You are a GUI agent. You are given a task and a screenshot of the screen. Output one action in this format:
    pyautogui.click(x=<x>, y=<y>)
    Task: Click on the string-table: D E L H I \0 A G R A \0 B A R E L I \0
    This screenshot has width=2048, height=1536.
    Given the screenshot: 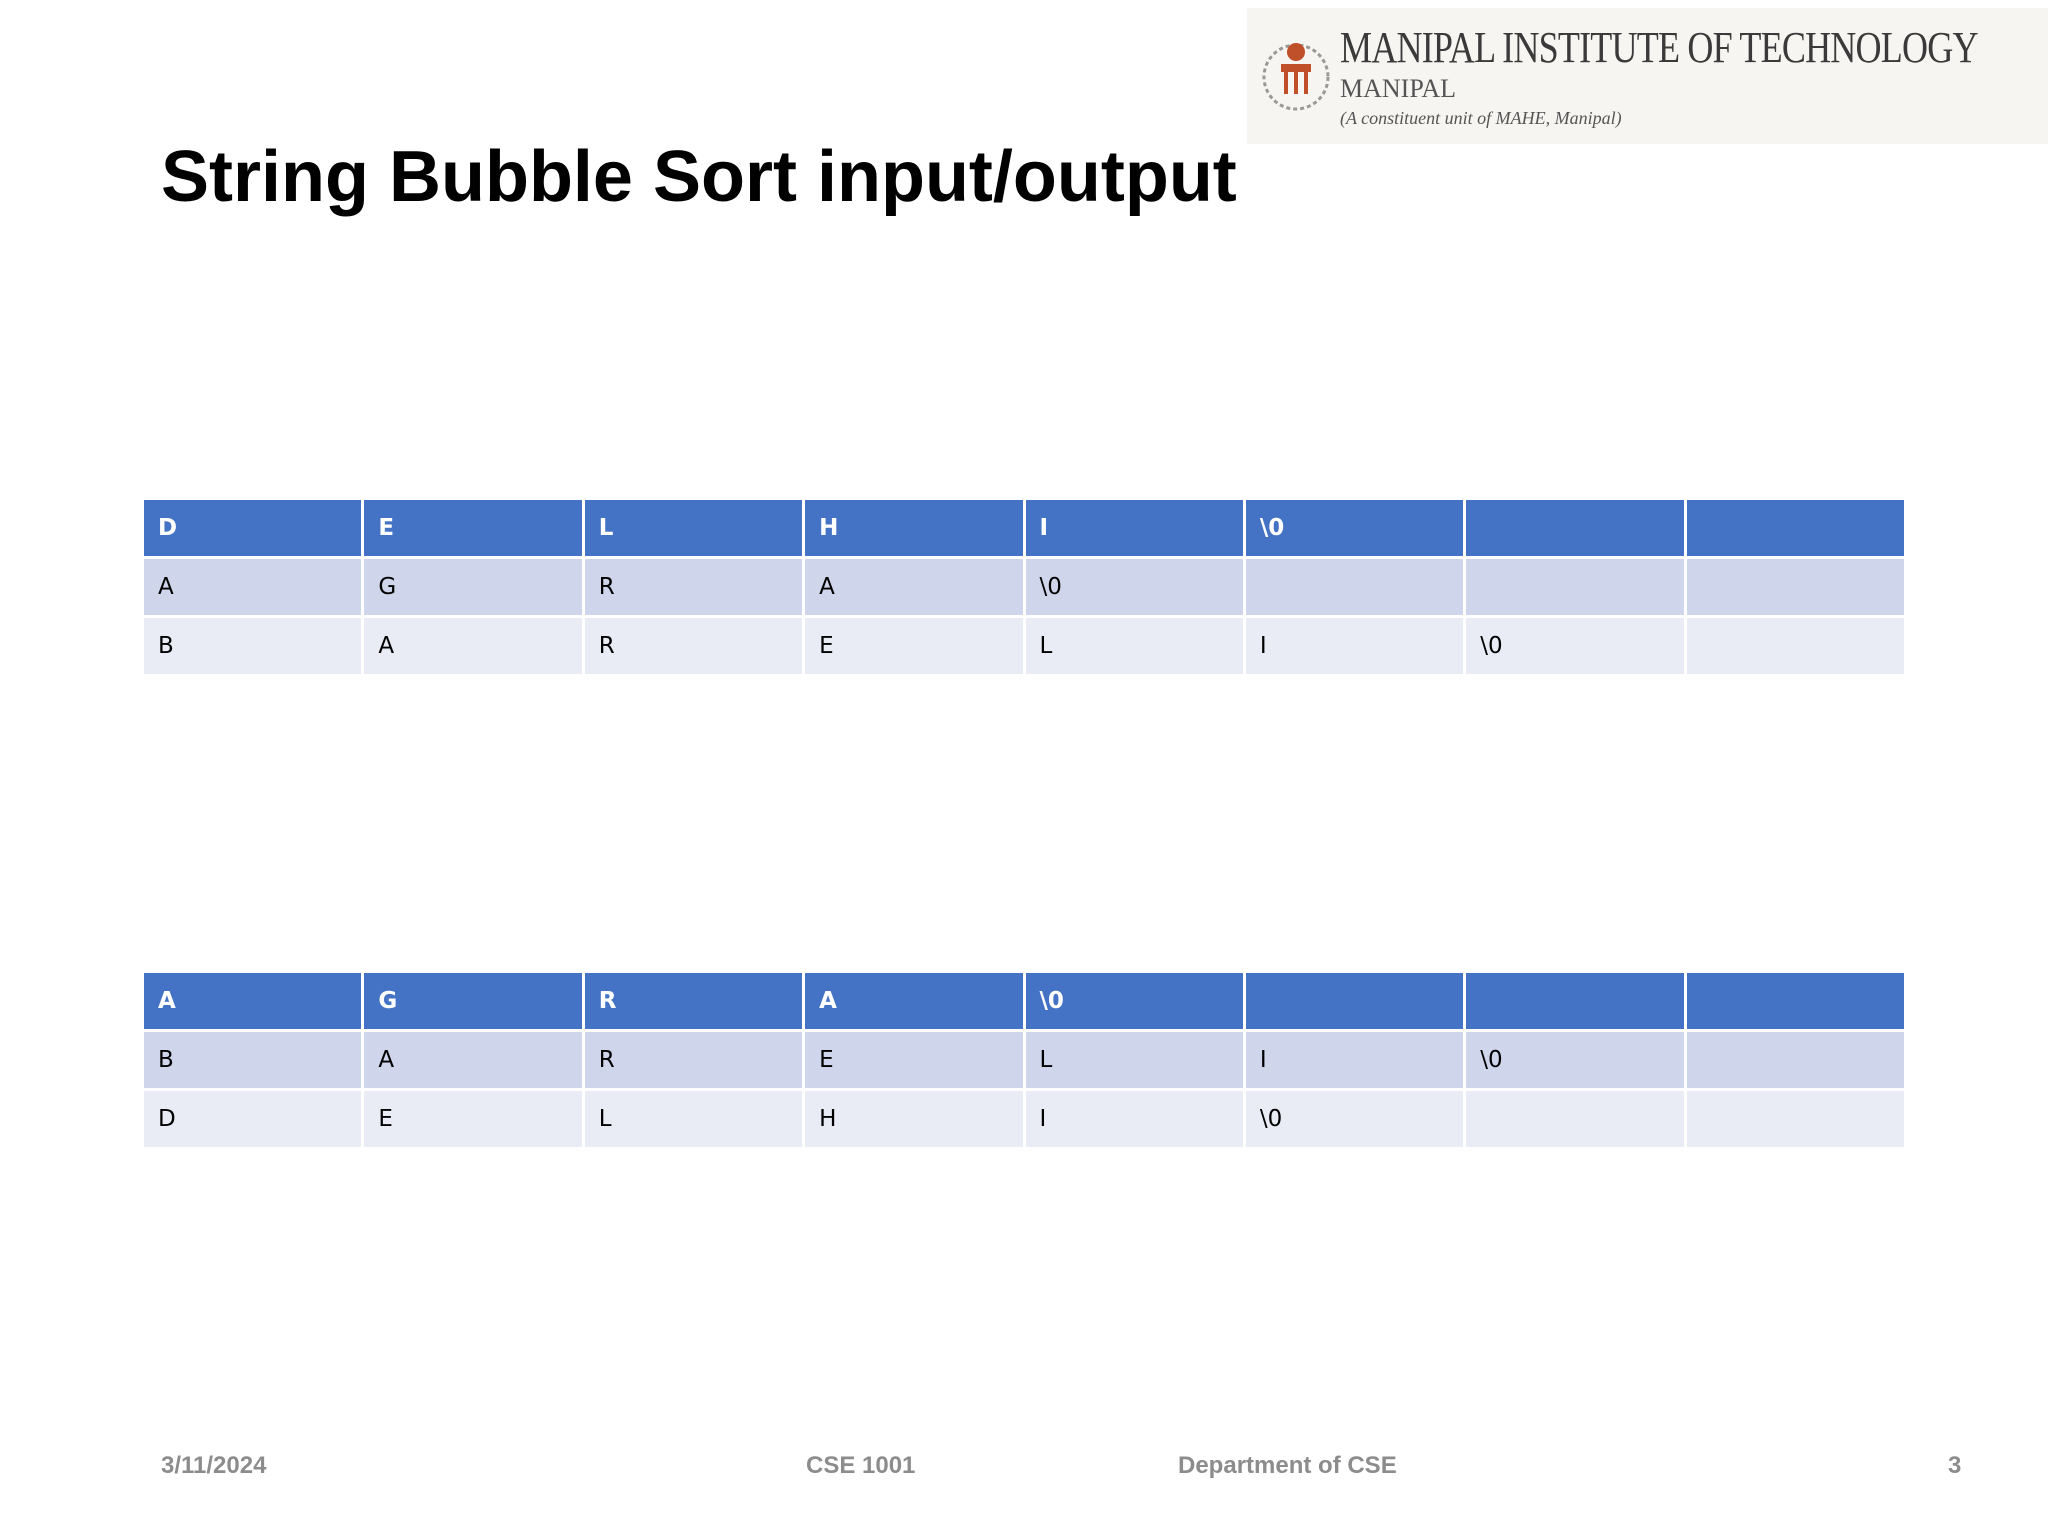 What is the action you would take?
    pyautogui.click(x=1024, y=587)
    